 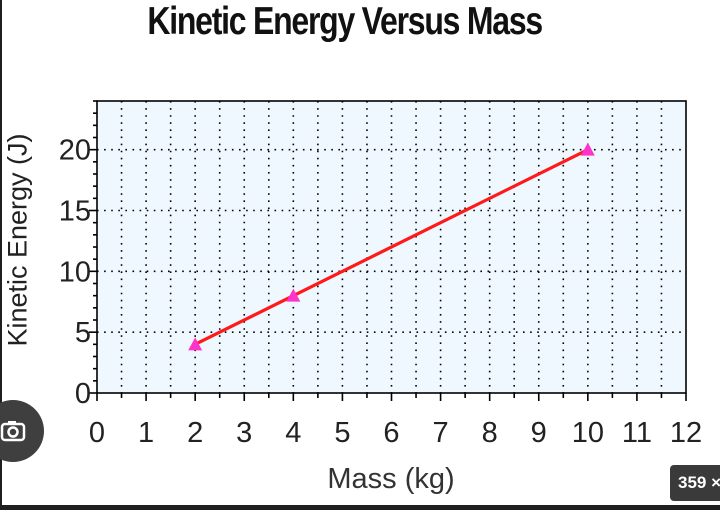 I want to click on image-size-badge: 359 ×, so click(x=695, y=483).